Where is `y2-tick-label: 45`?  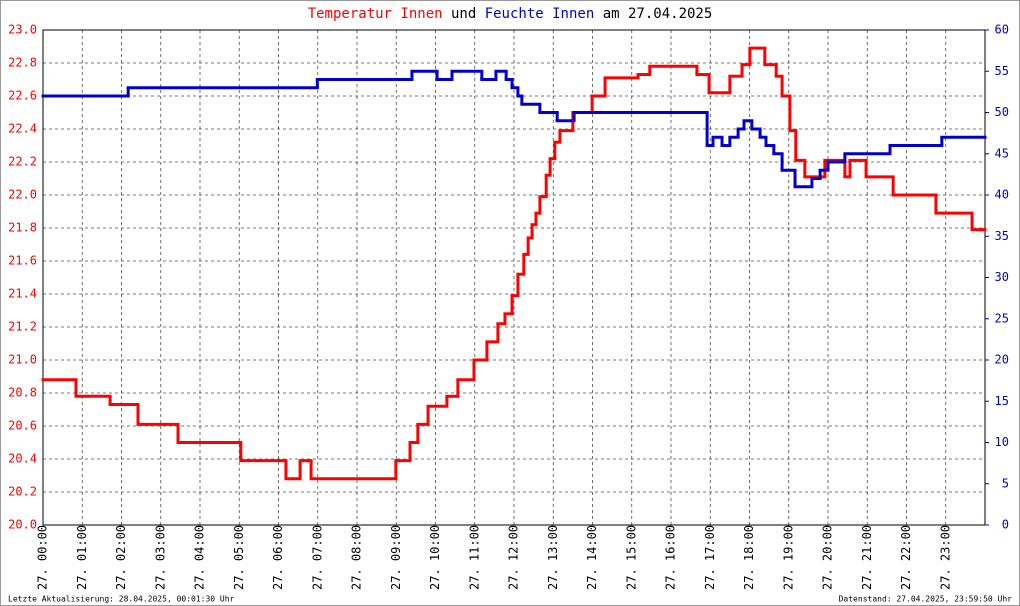
y2-tick-label: 45 is located at coordinates (1002, 153).